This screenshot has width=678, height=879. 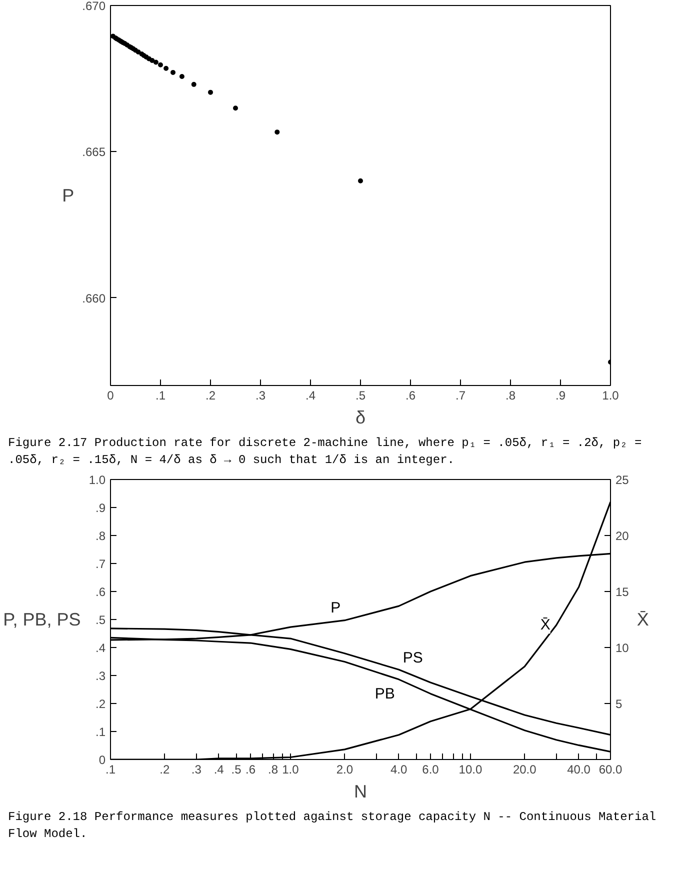 I want to click on y-axis-title: P, so click(x=68, y=196).